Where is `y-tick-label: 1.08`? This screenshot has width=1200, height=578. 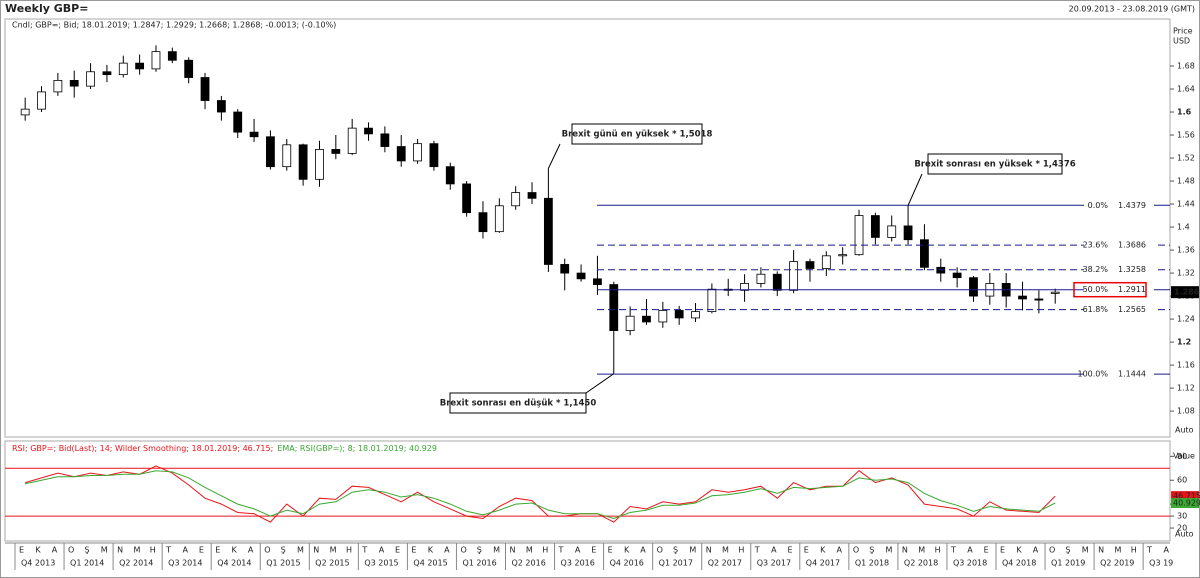 y-tick-label: 1.08 is located at coordinates (1186, 411).